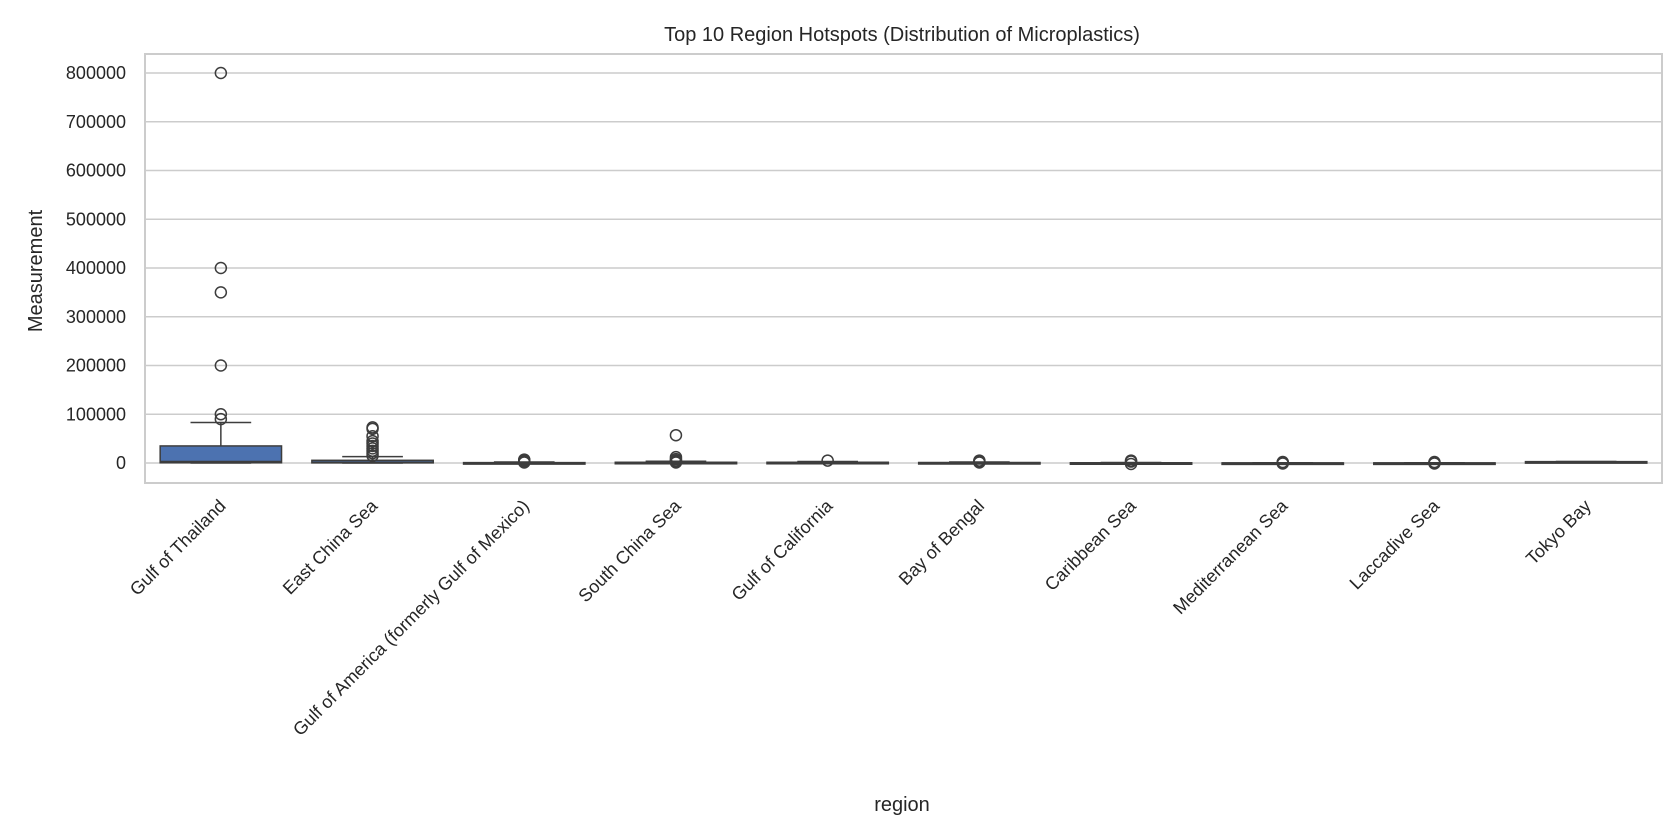 This screenshot has width=1680, height=840. Describe the element at coordinates (1558, 532) in the screenshot. I see `x-tick-label: Tokyo Bay` at that location.